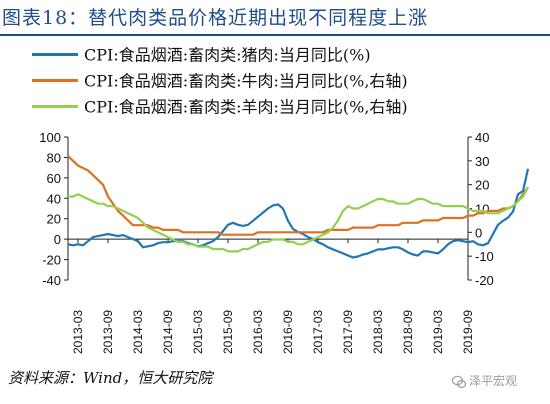 This screenshot has width=550, height=404. Describe the element at coordinates (168, 332) in the screenshot. I see `x-tick-label: 2014-09` at that location.